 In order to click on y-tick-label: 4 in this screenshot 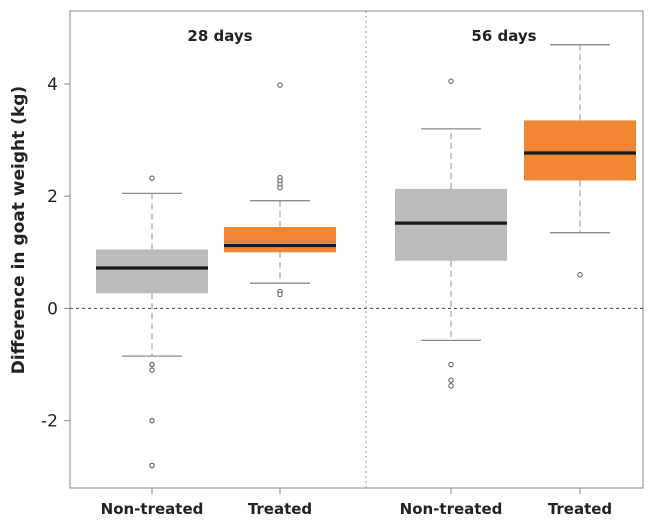, I will do `click(52, 85)`.